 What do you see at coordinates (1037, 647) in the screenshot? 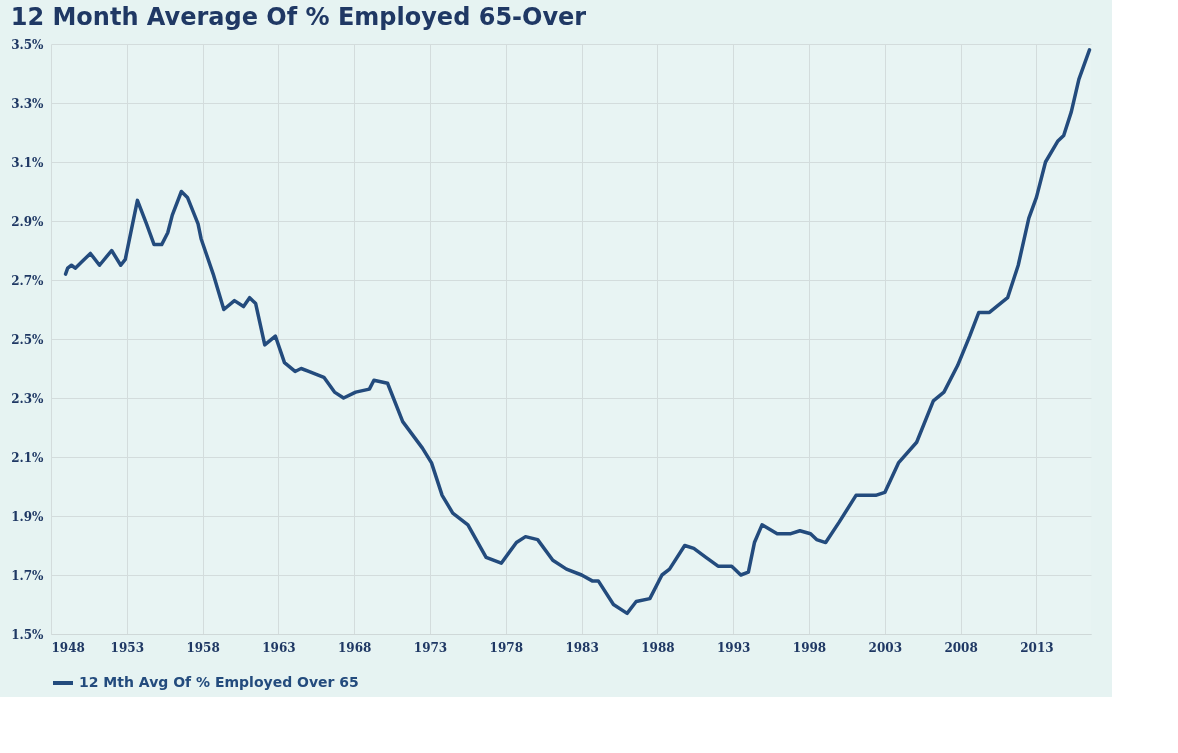
I see `x-tick-label: 2013` at bounding box center [1037, 647].